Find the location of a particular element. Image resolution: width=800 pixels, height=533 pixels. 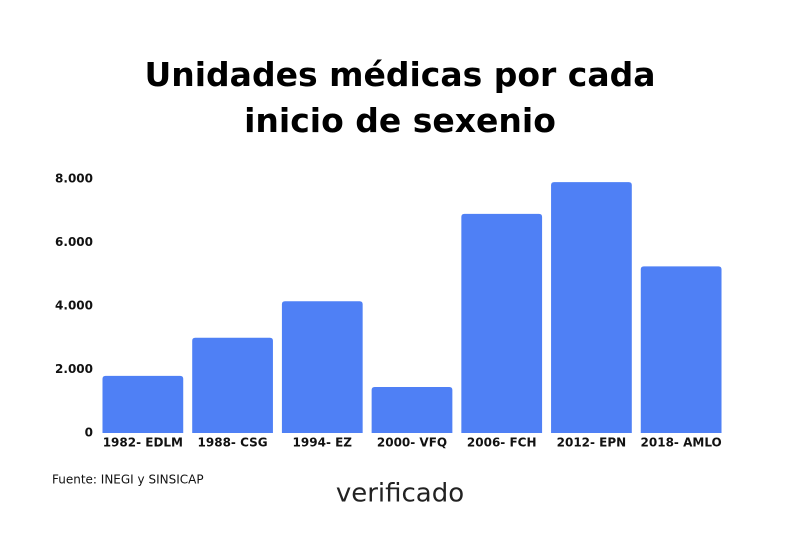

y-tick-label: 8.000 is located at coordinates (74, 179).